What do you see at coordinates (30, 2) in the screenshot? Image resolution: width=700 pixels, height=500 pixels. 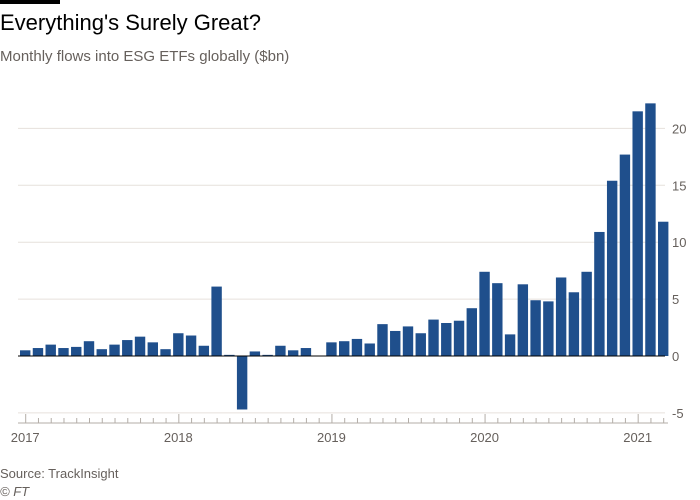 I see `top-rule` at bounding box center [30, 2].